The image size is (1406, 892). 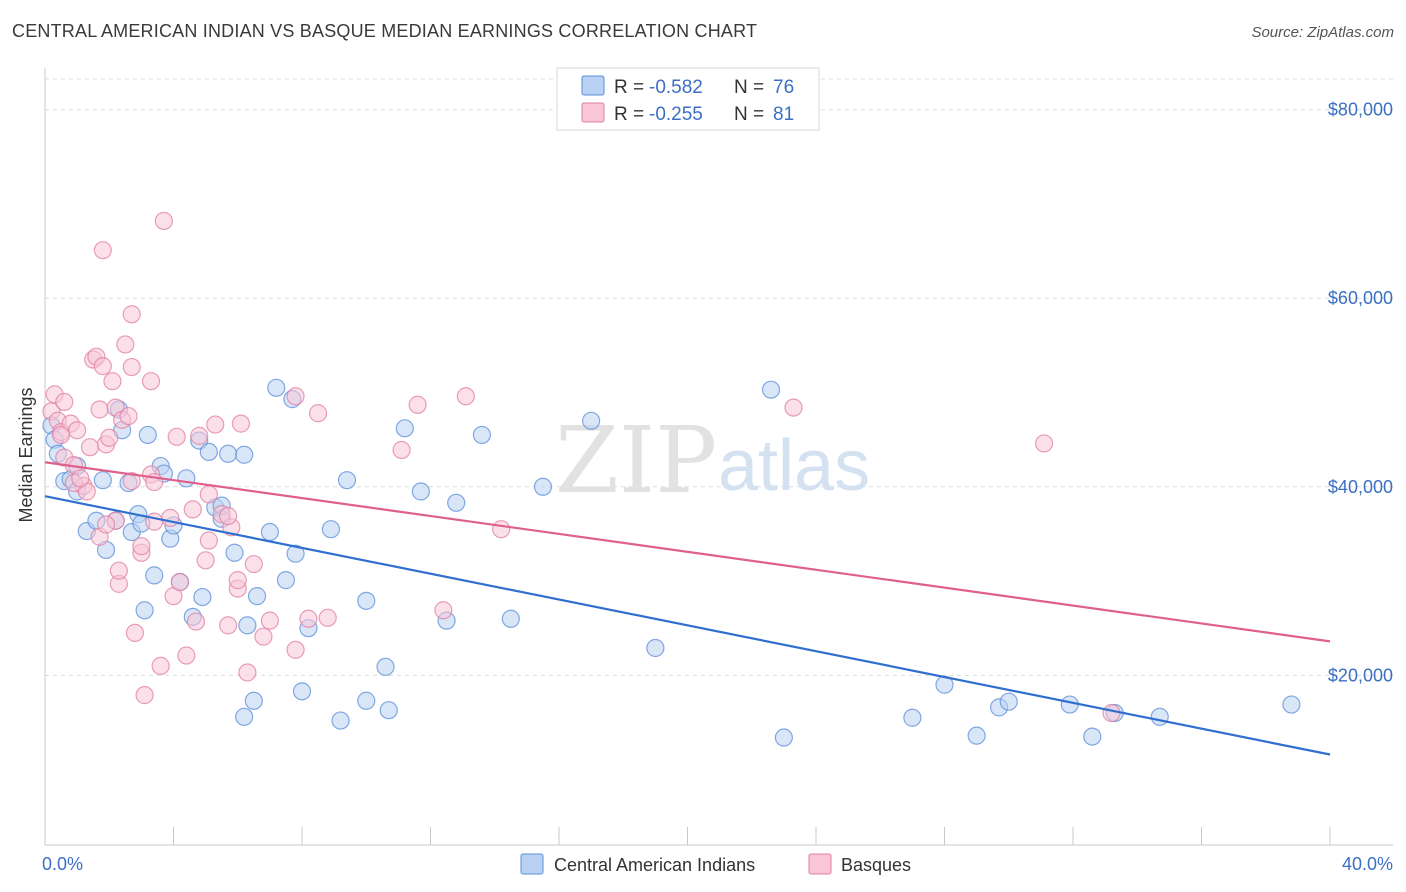 What do you see at coordinates (532, 864) in the screenshot?
I see `series-legend-swatch-central-american` at bounding box center [532, 864].